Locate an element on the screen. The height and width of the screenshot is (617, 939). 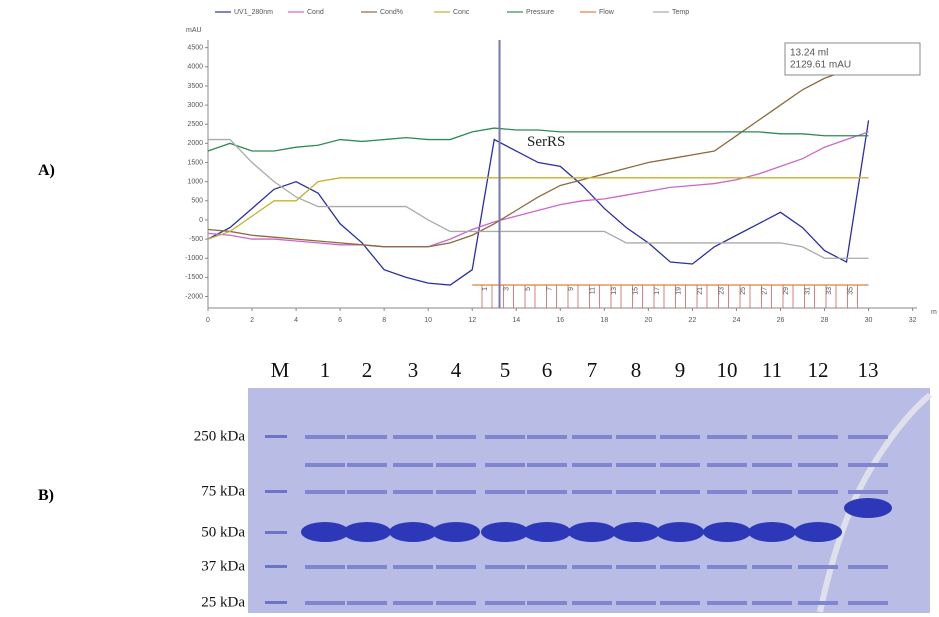
fraction-label: 7 is located at coordinates (549, 289).